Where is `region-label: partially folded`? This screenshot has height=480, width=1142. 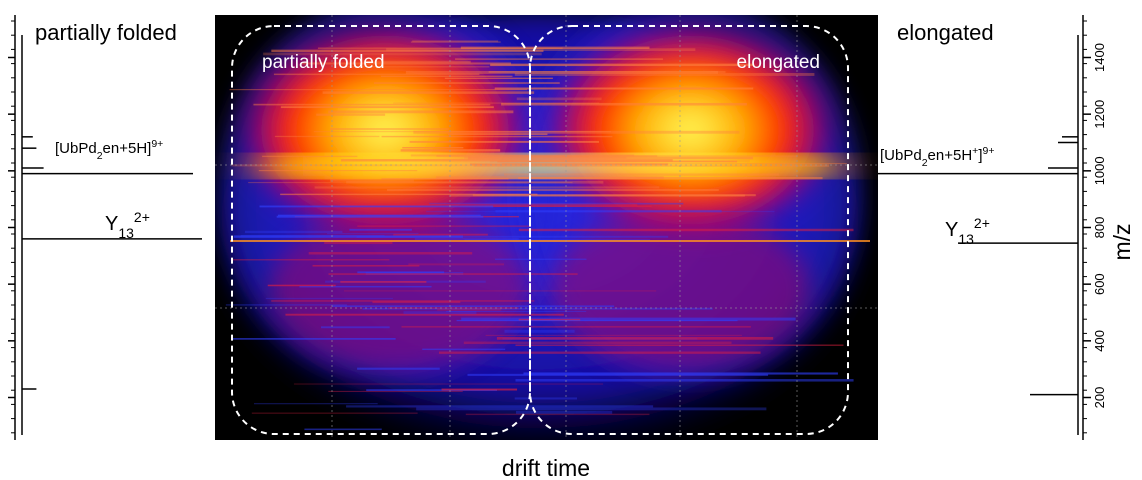 region-label: partially folded is located at coordinates (323, 62).